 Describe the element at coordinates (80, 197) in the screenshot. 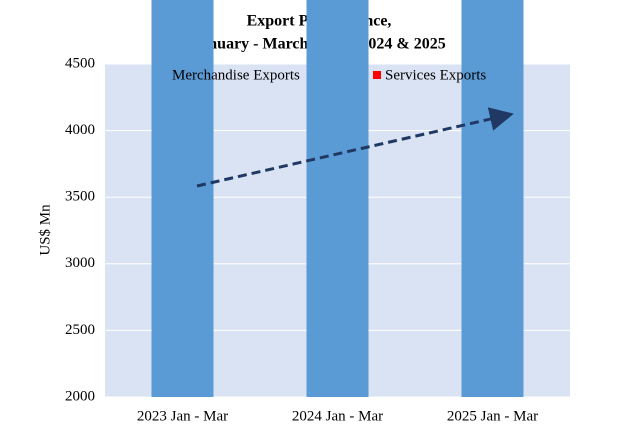

I see `y-tick-label: 3500` at that location.